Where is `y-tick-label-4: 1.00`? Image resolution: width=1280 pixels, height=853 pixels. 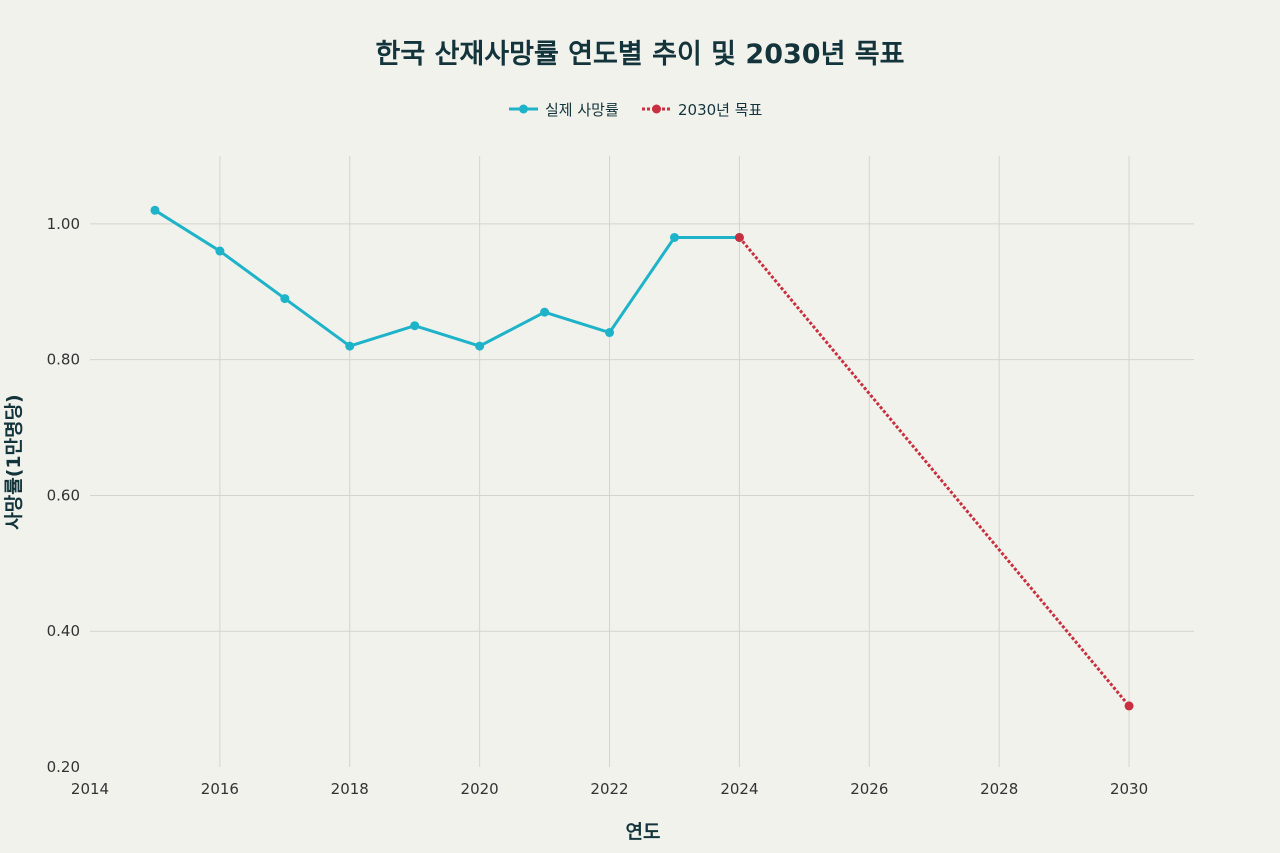
y-tick-label-4: 1.00 is located at coordinates (63, 224).